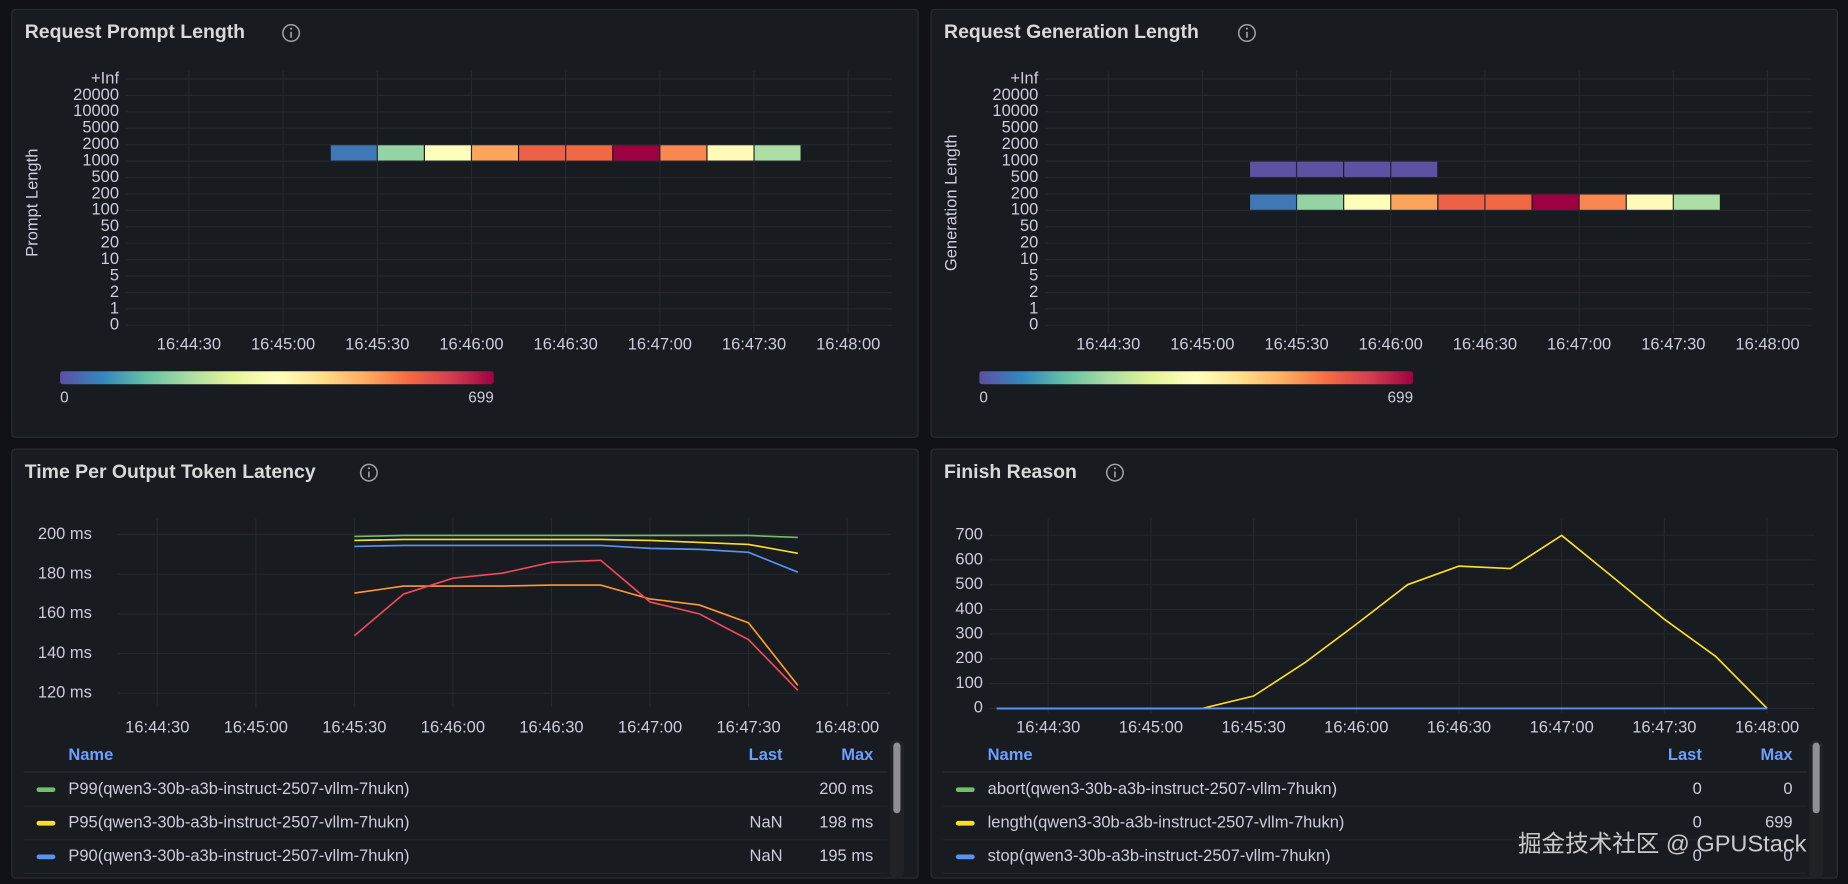  What do you see at coordinates (1662, 843) in the screenshot?
I see `watermark: 掘金技术社区 @ GPUStack` at bounding box center [1662, 843].